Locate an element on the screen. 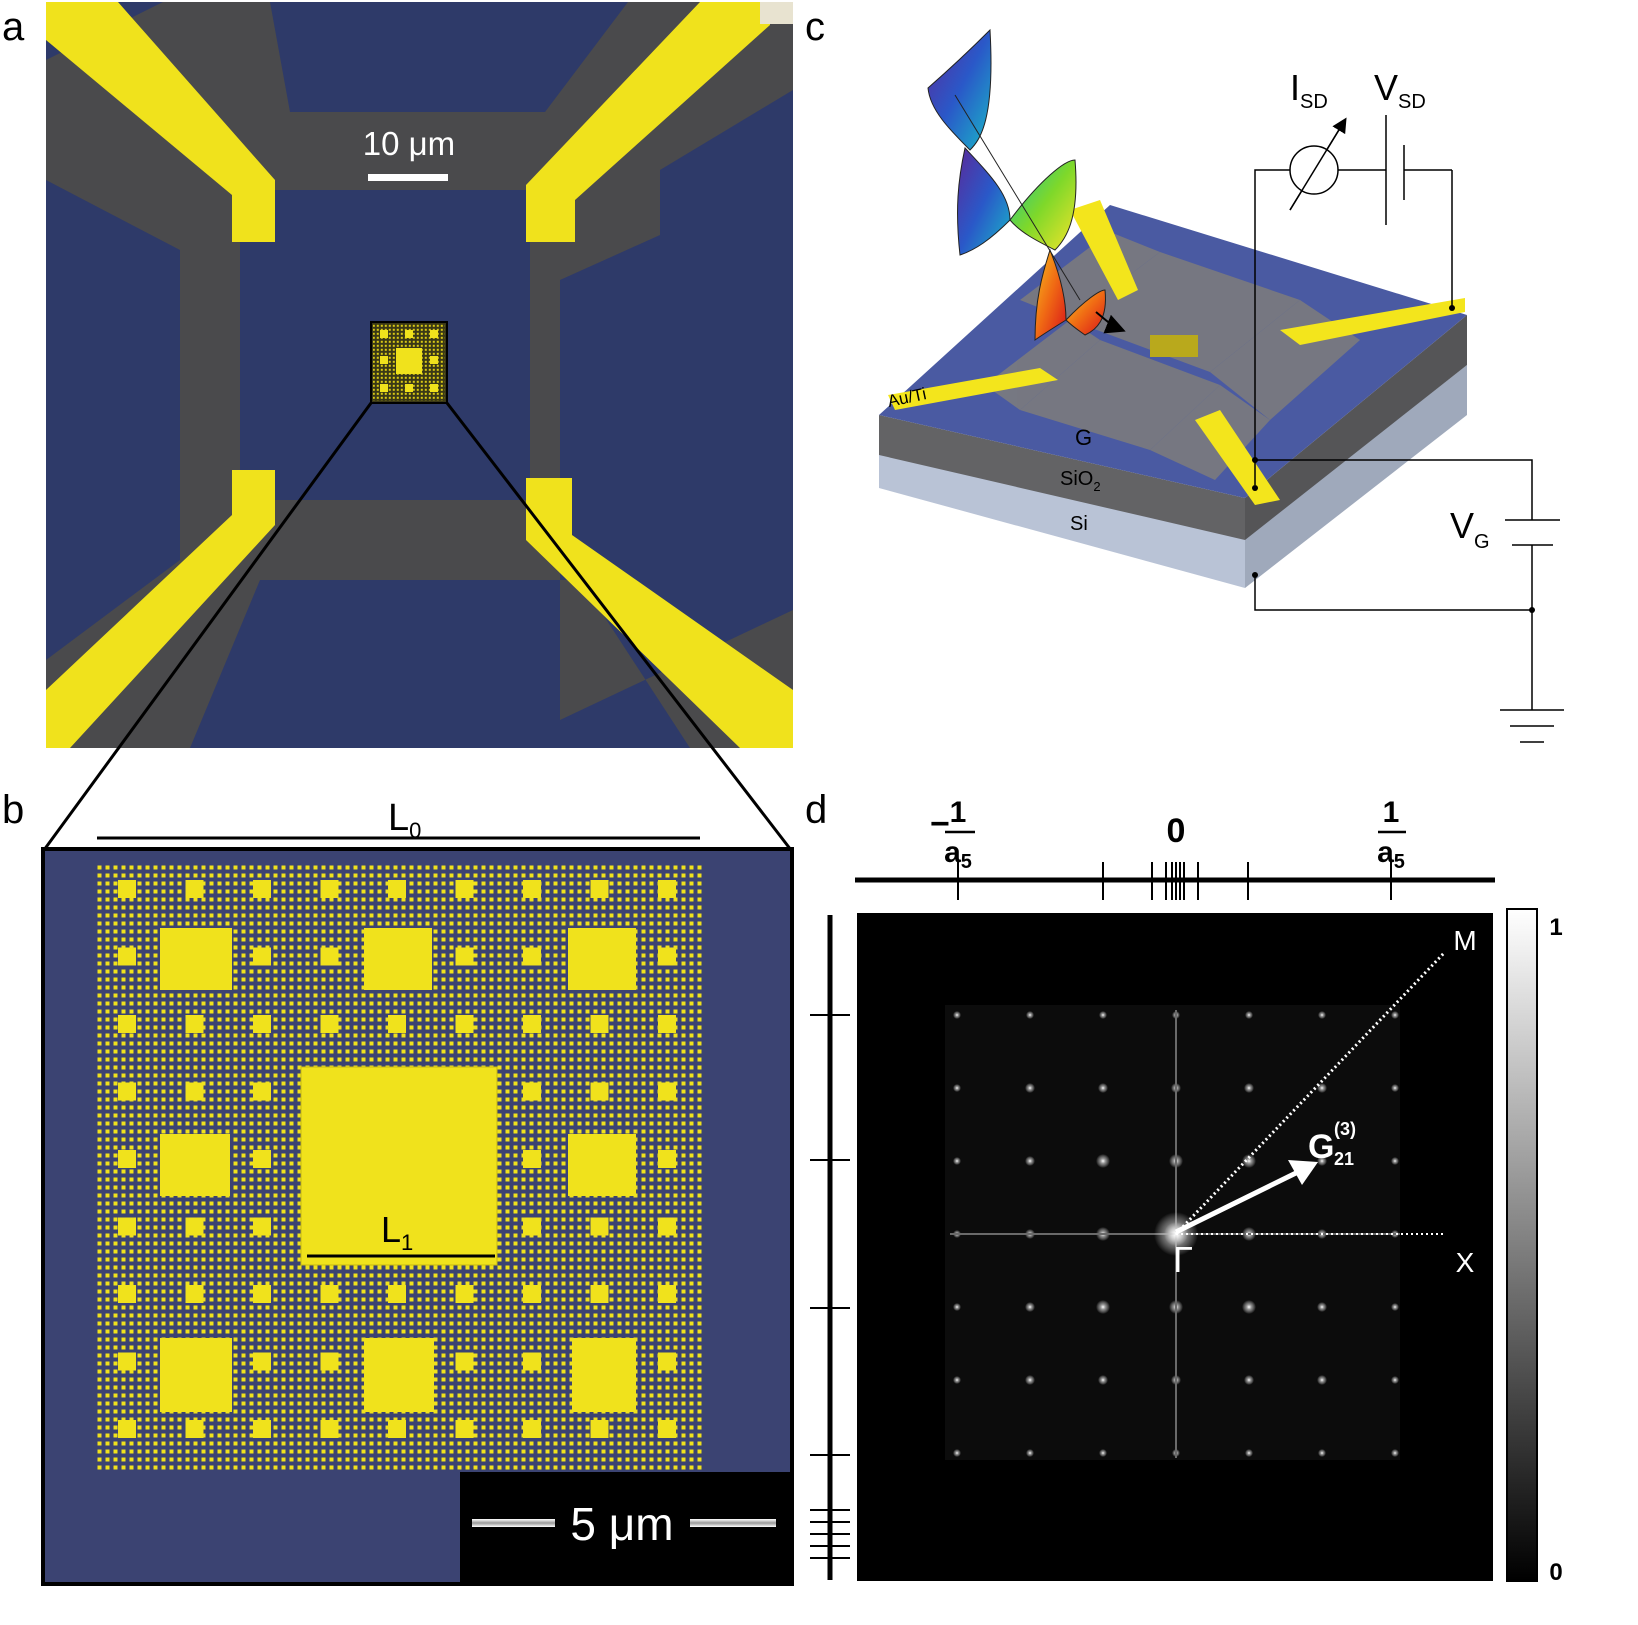  zoom-line-left is located at coordinates (207, 626).